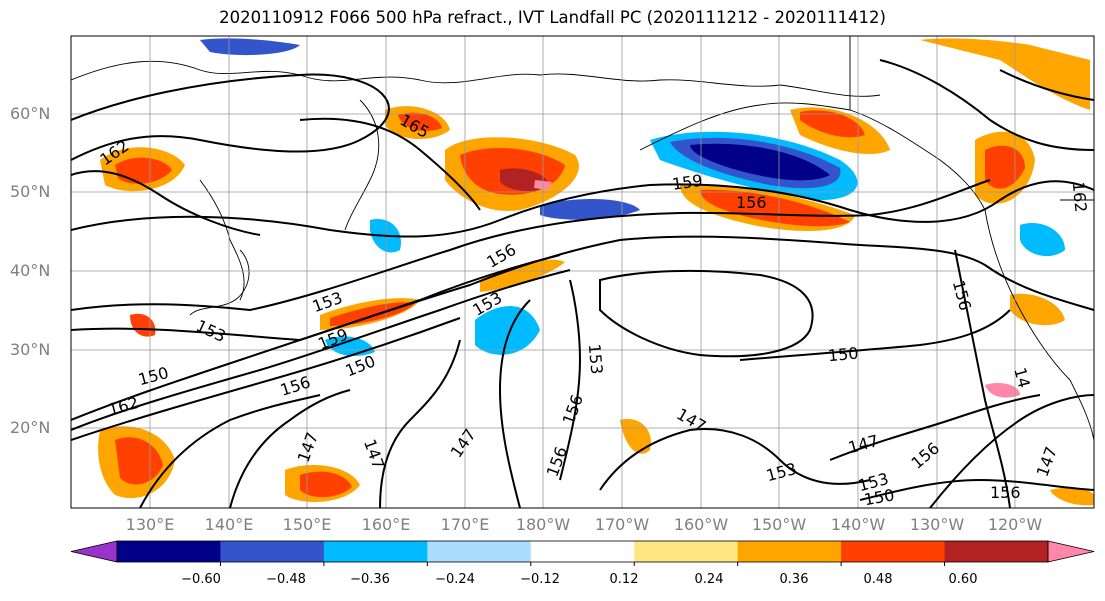 The height and width of the screenshot is (601, 1105). What do you see at coordinates (1015, 524) in the screenshot?
I see `lon-label: 120°W` at bounding box center [1015, 524].